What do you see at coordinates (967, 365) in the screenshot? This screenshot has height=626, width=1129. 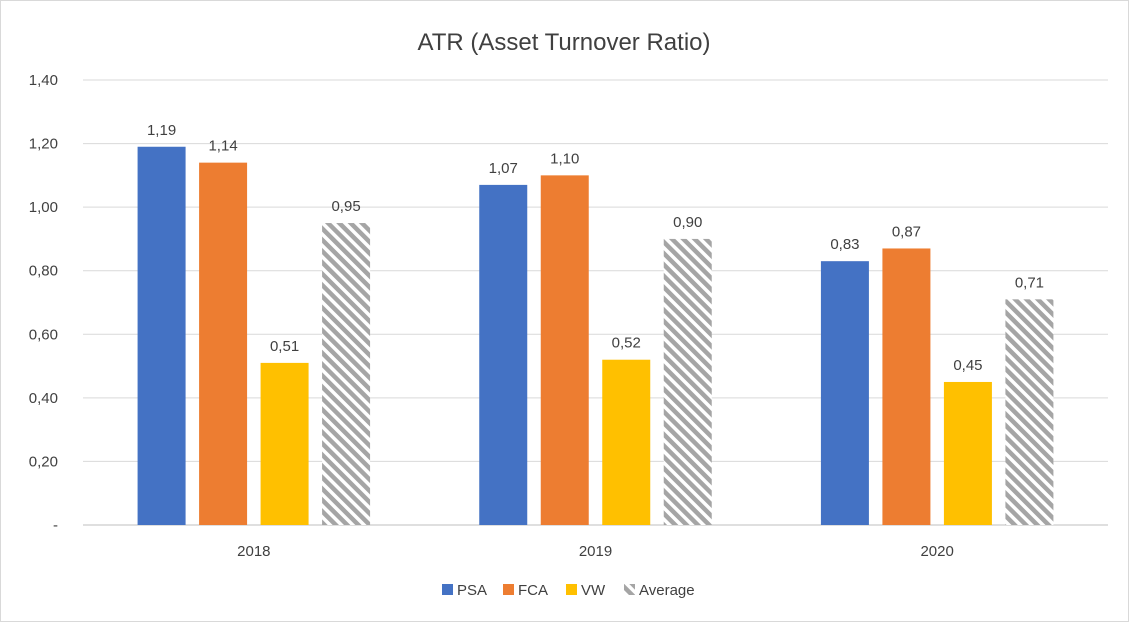 I see `data-label: 0,45` at bounding box center [967, 365].